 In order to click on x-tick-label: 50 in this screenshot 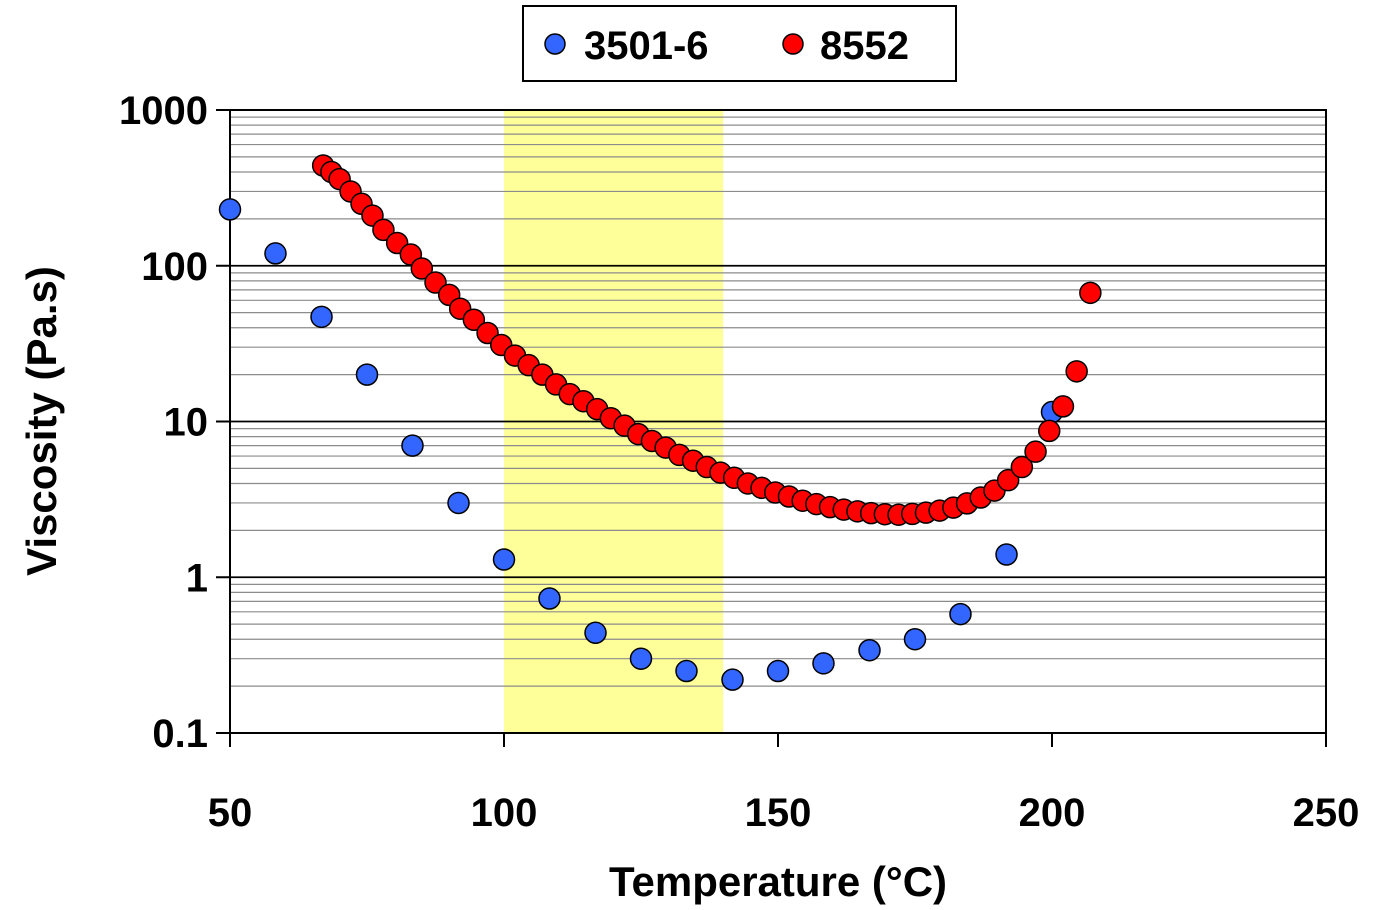, I will do `click(230, 813)`.